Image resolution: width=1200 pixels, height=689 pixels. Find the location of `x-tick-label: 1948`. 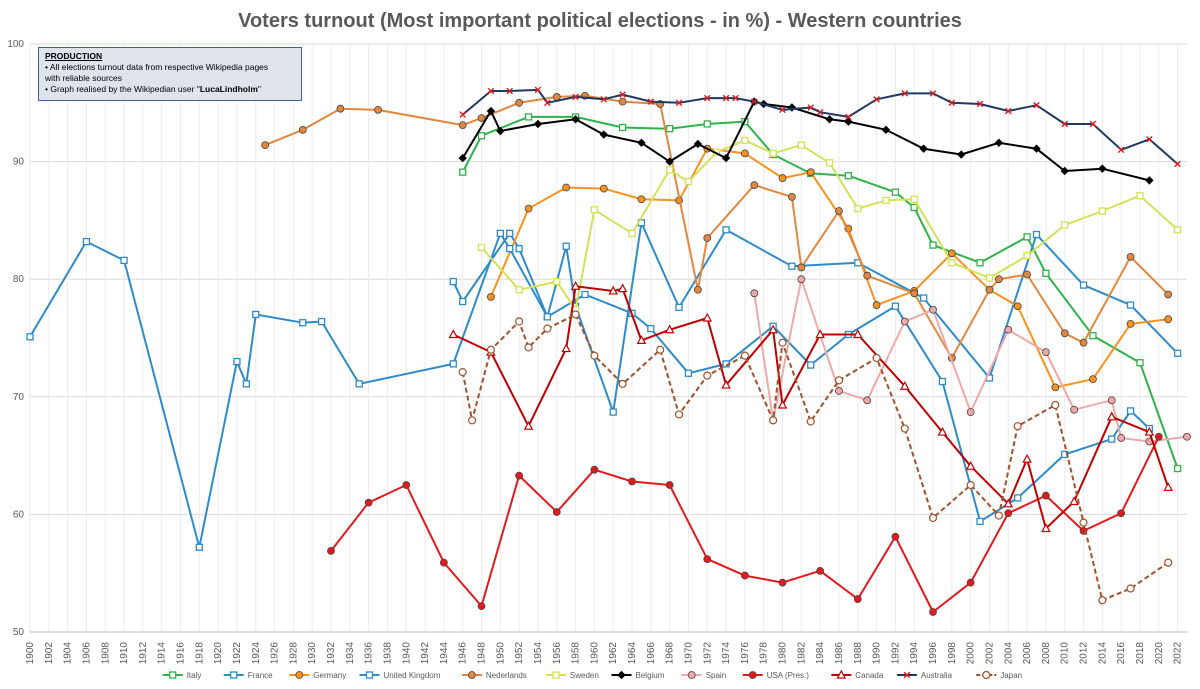

x-tick-label: 1948 is located at coordinates (482, 653).